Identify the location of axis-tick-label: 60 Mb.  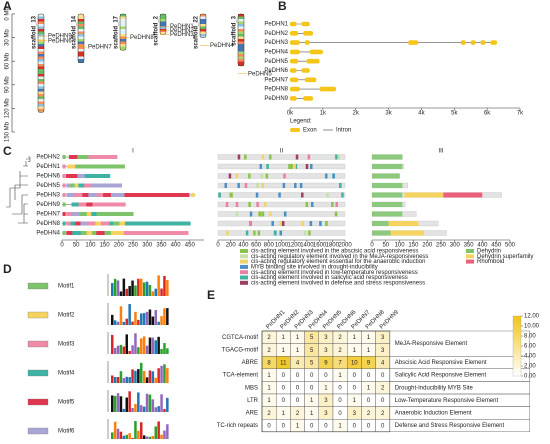
(8, 60).